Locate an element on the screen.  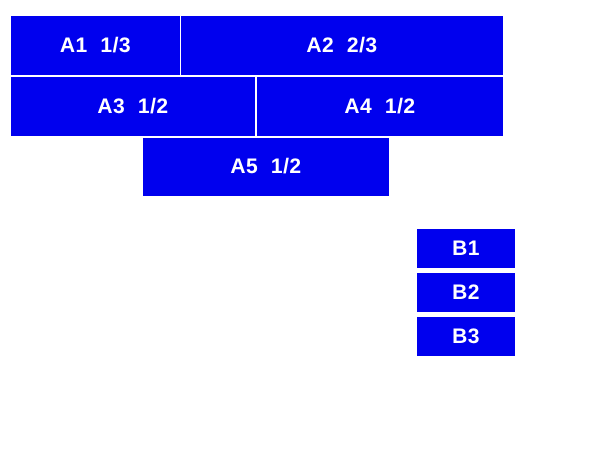
box-a3: A3 1/2 is located at coordinates (133, 106).